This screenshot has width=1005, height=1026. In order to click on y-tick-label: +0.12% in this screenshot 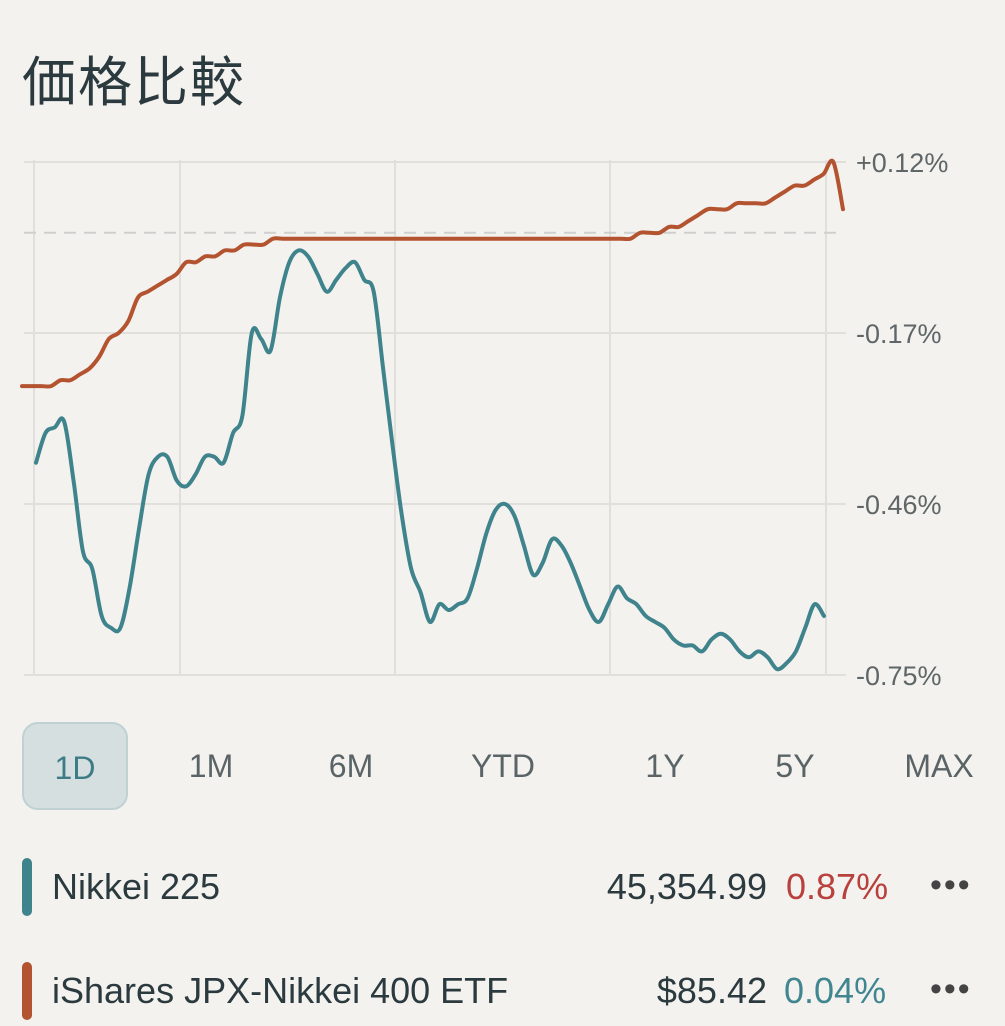, I will do `click(902, 163)`.